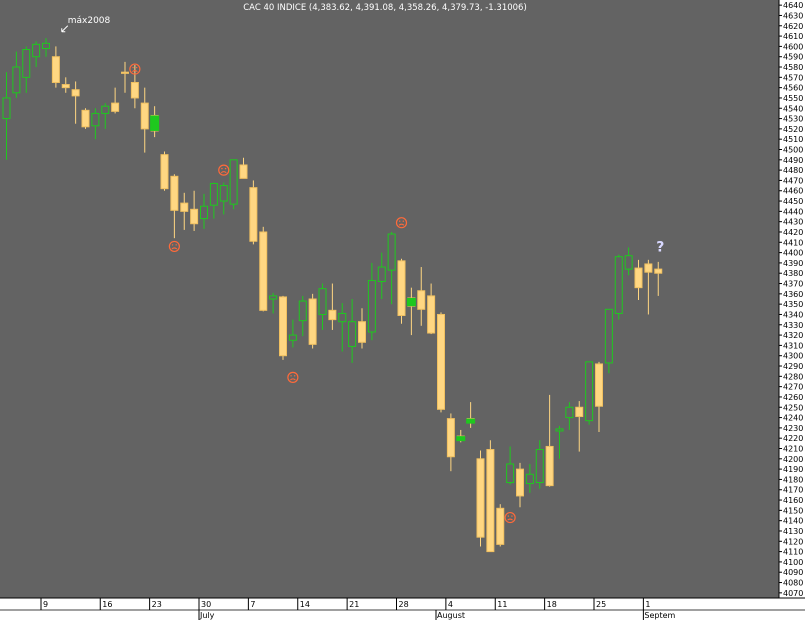  I want to click on y-tick-label: 4130, so click(793, 531).